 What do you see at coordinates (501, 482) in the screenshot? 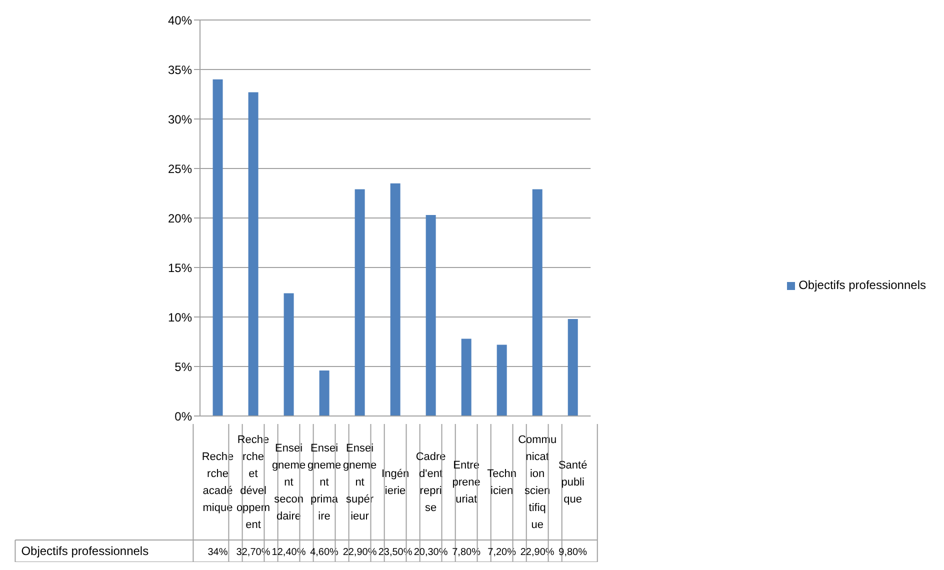
I see `x-tick-label: Technicien` at bounding box center [501, 482].